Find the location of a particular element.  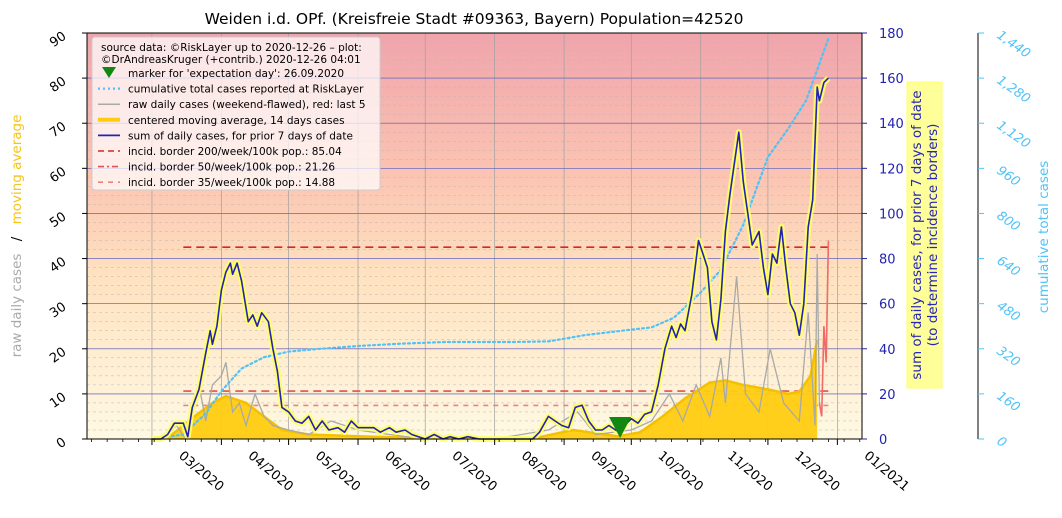

left-tick-label: 20 is located at coordinates (58, 356).